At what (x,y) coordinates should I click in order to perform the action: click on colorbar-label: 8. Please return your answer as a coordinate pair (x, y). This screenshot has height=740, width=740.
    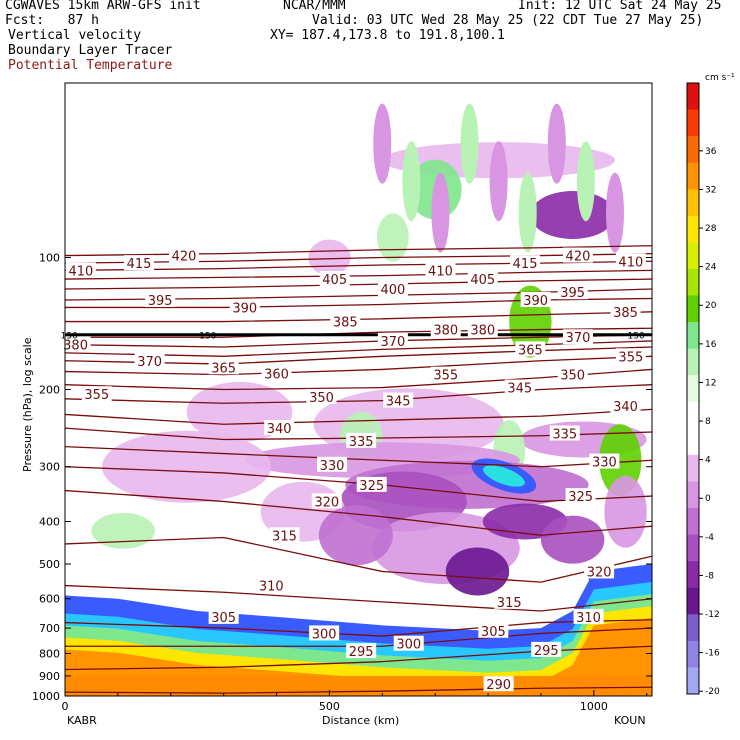
    Looking at the image, I should click on (708, 422).